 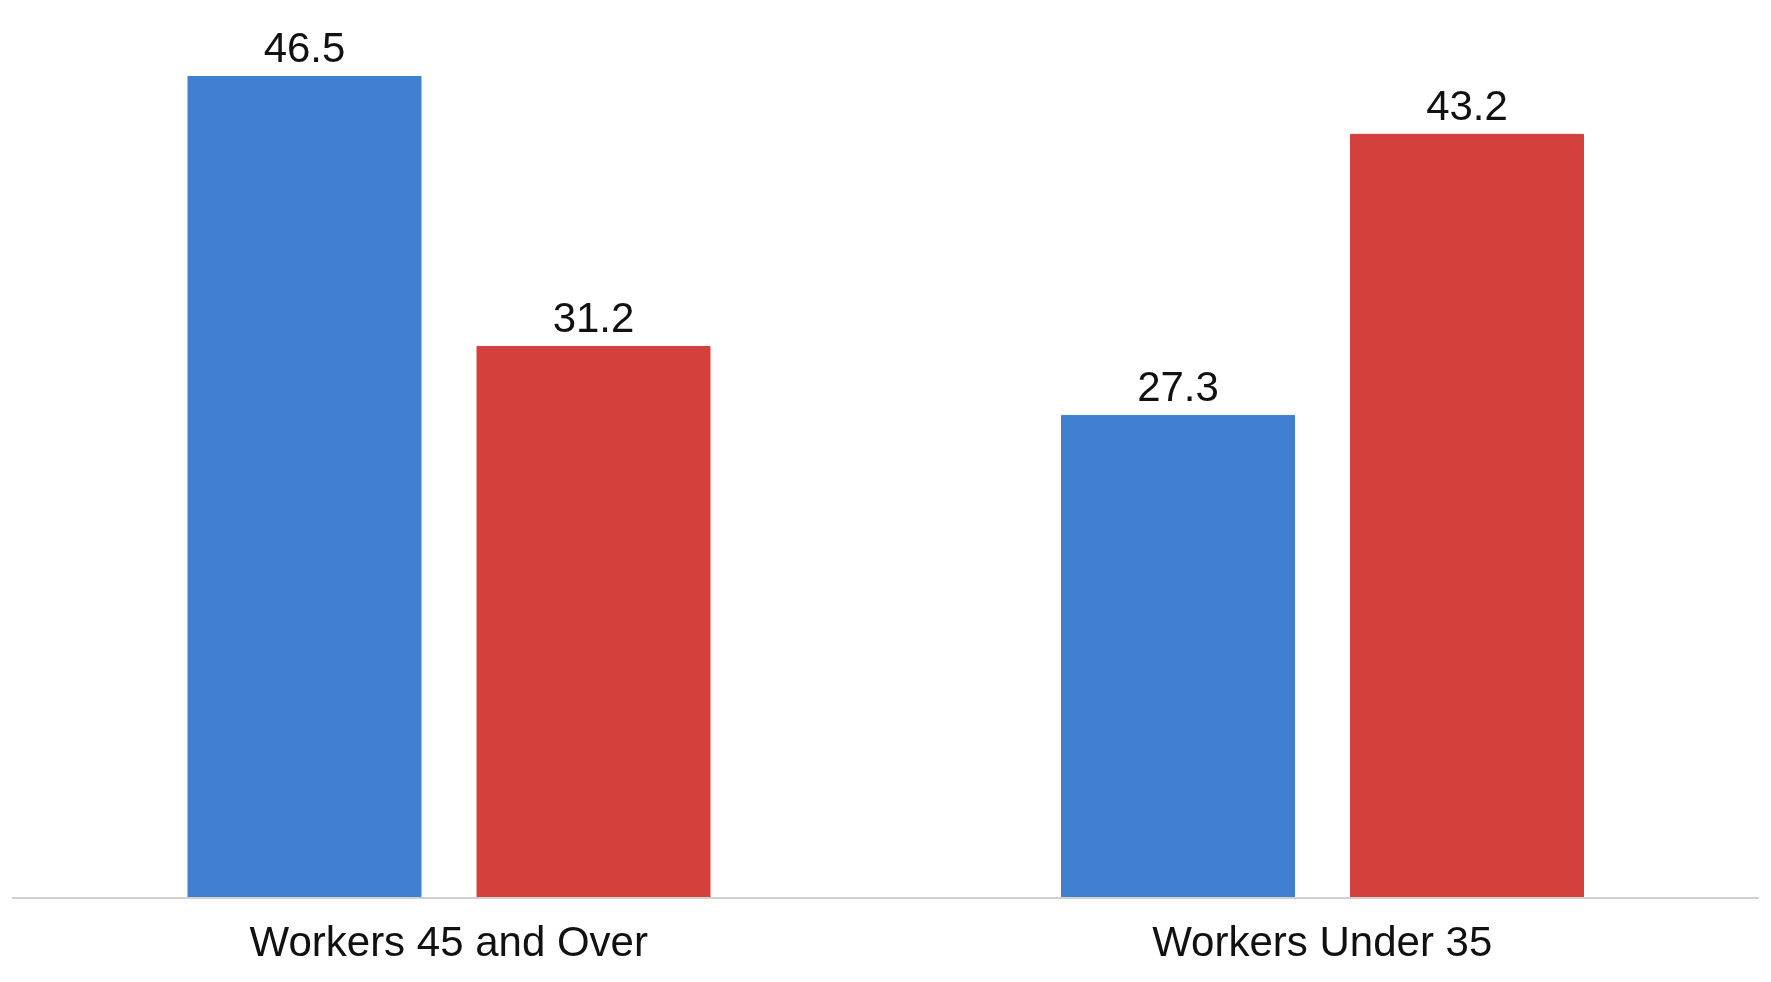 What do you see at coordinates (1322, 941) in the screenshot?
I see `x-tick-label: Workers Under 35` at bounding box center [1322, 941].